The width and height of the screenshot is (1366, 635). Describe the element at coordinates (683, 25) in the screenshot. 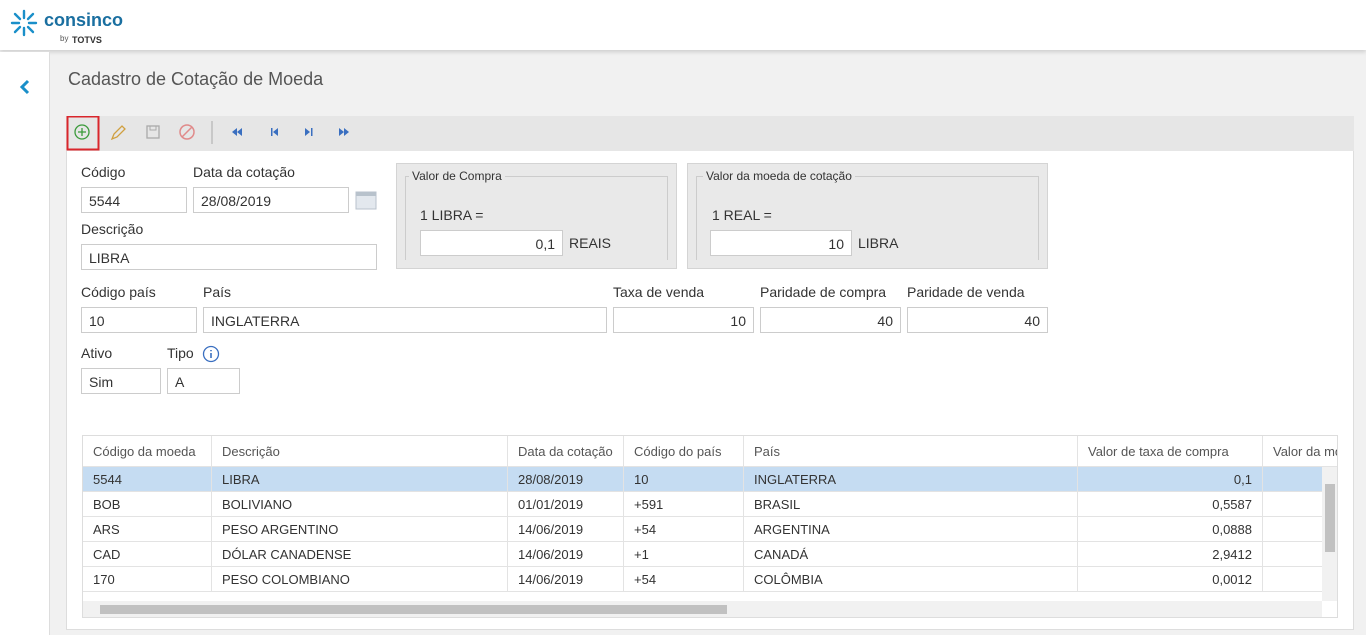

I see `top-bar: consinco by TOTVS` at that location.